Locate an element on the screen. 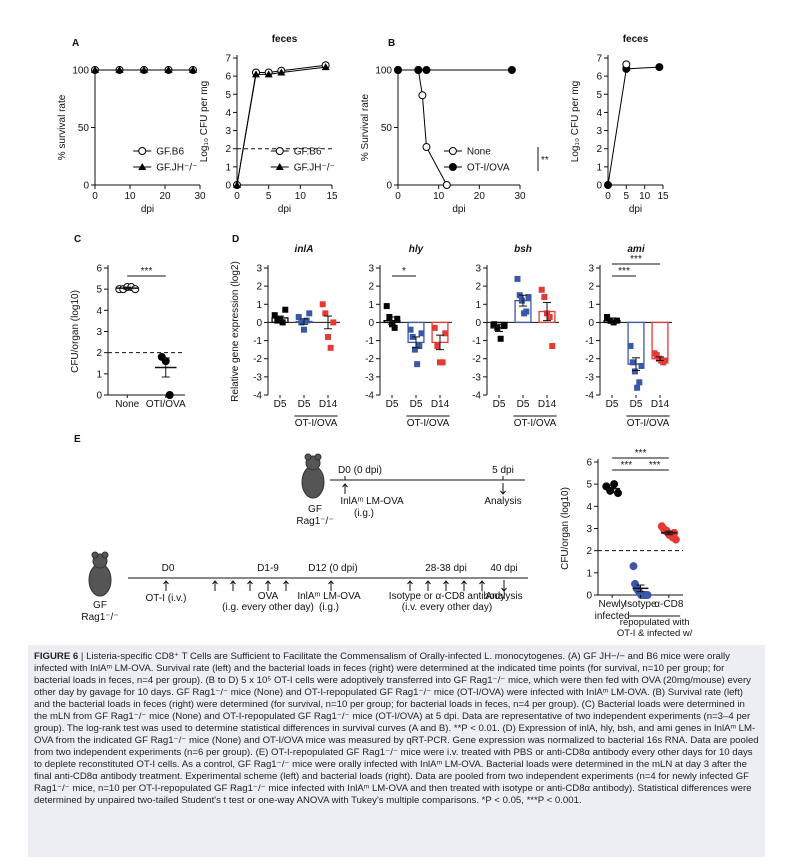 This screenshot has width=792, height=862. scheme-label: GF is located at coordinates (315, 509).